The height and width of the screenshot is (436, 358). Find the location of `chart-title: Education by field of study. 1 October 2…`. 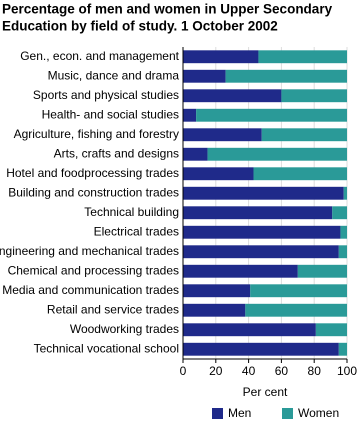

chart-title: Education by field of study. 1 October 2… is located at coordinates (140, 26).